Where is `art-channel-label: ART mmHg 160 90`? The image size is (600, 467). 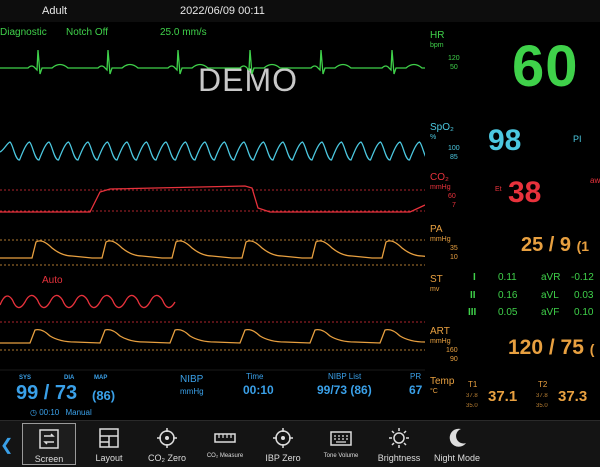 art-channel-label: ART mmHg 160 90 is located at coordinates (444, 345).